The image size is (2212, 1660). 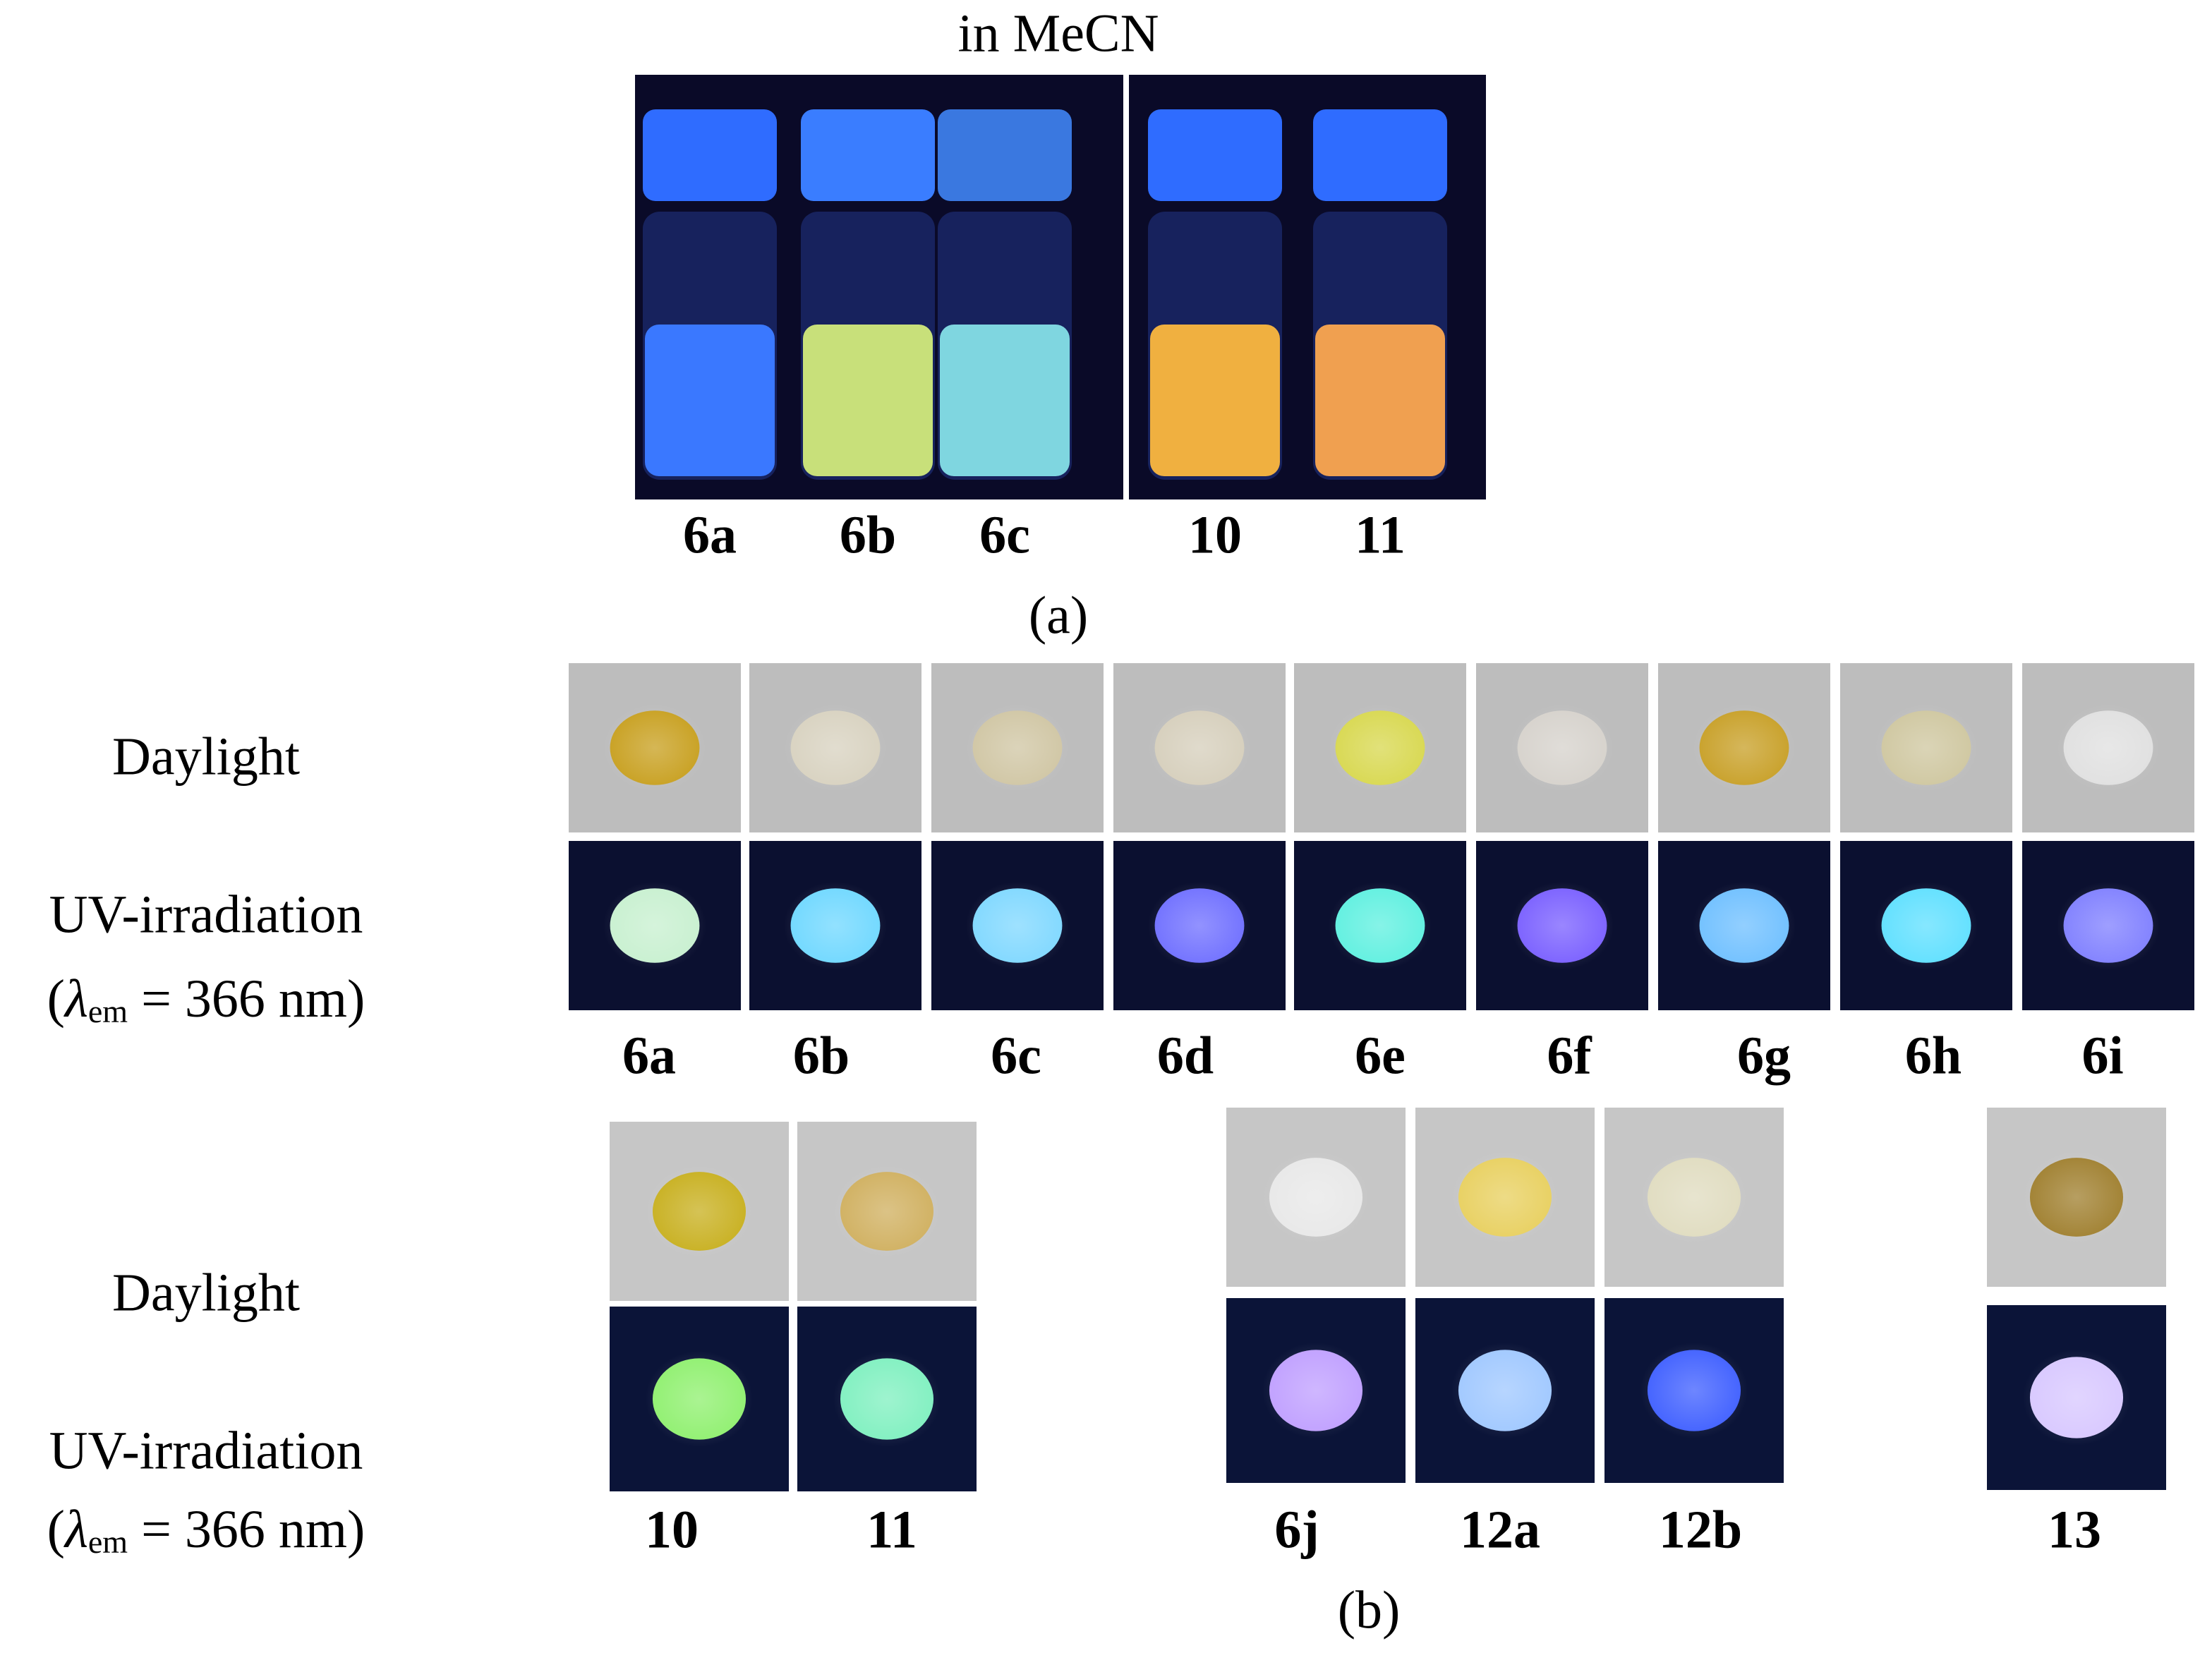 I want to click on vial-label: 11, so click(x=1380, y=534).